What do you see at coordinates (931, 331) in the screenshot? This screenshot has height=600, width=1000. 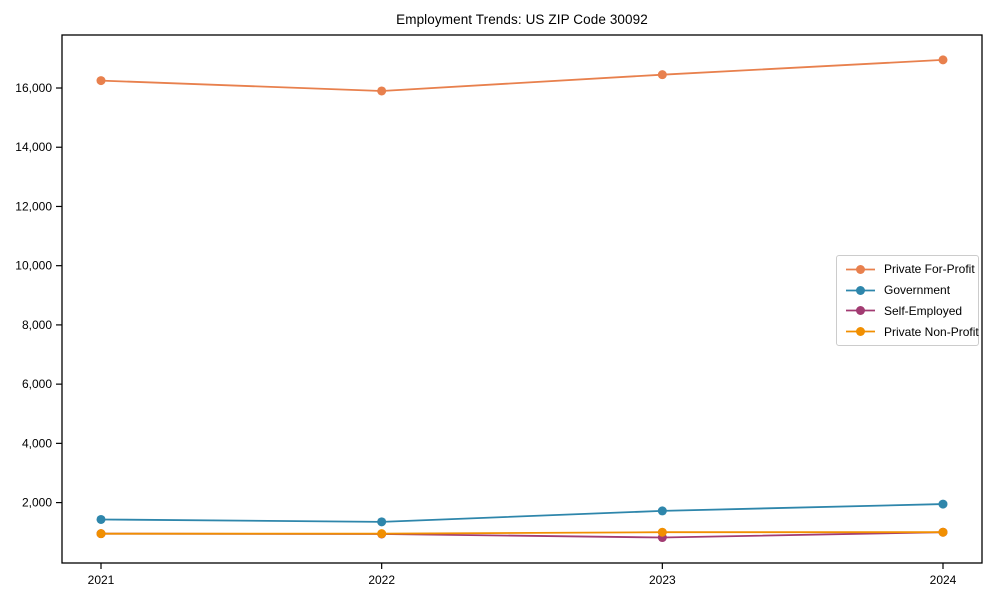 I see `legend-label: Private Non-Profit` at bounding box center [931, 331].